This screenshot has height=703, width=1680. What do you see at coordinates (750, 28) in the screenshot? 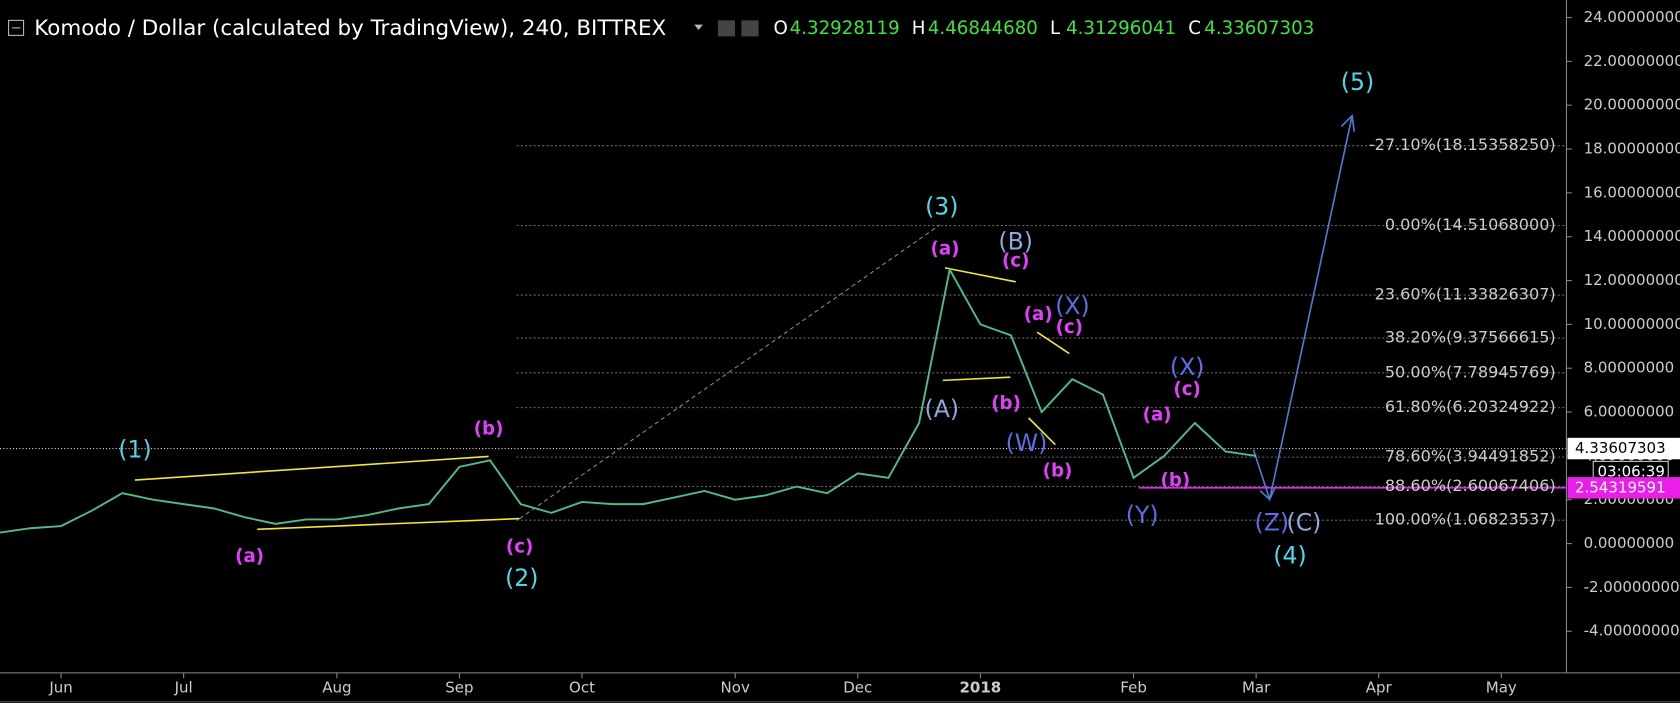
I see `settings-icon` at bounding box center [750, 28].